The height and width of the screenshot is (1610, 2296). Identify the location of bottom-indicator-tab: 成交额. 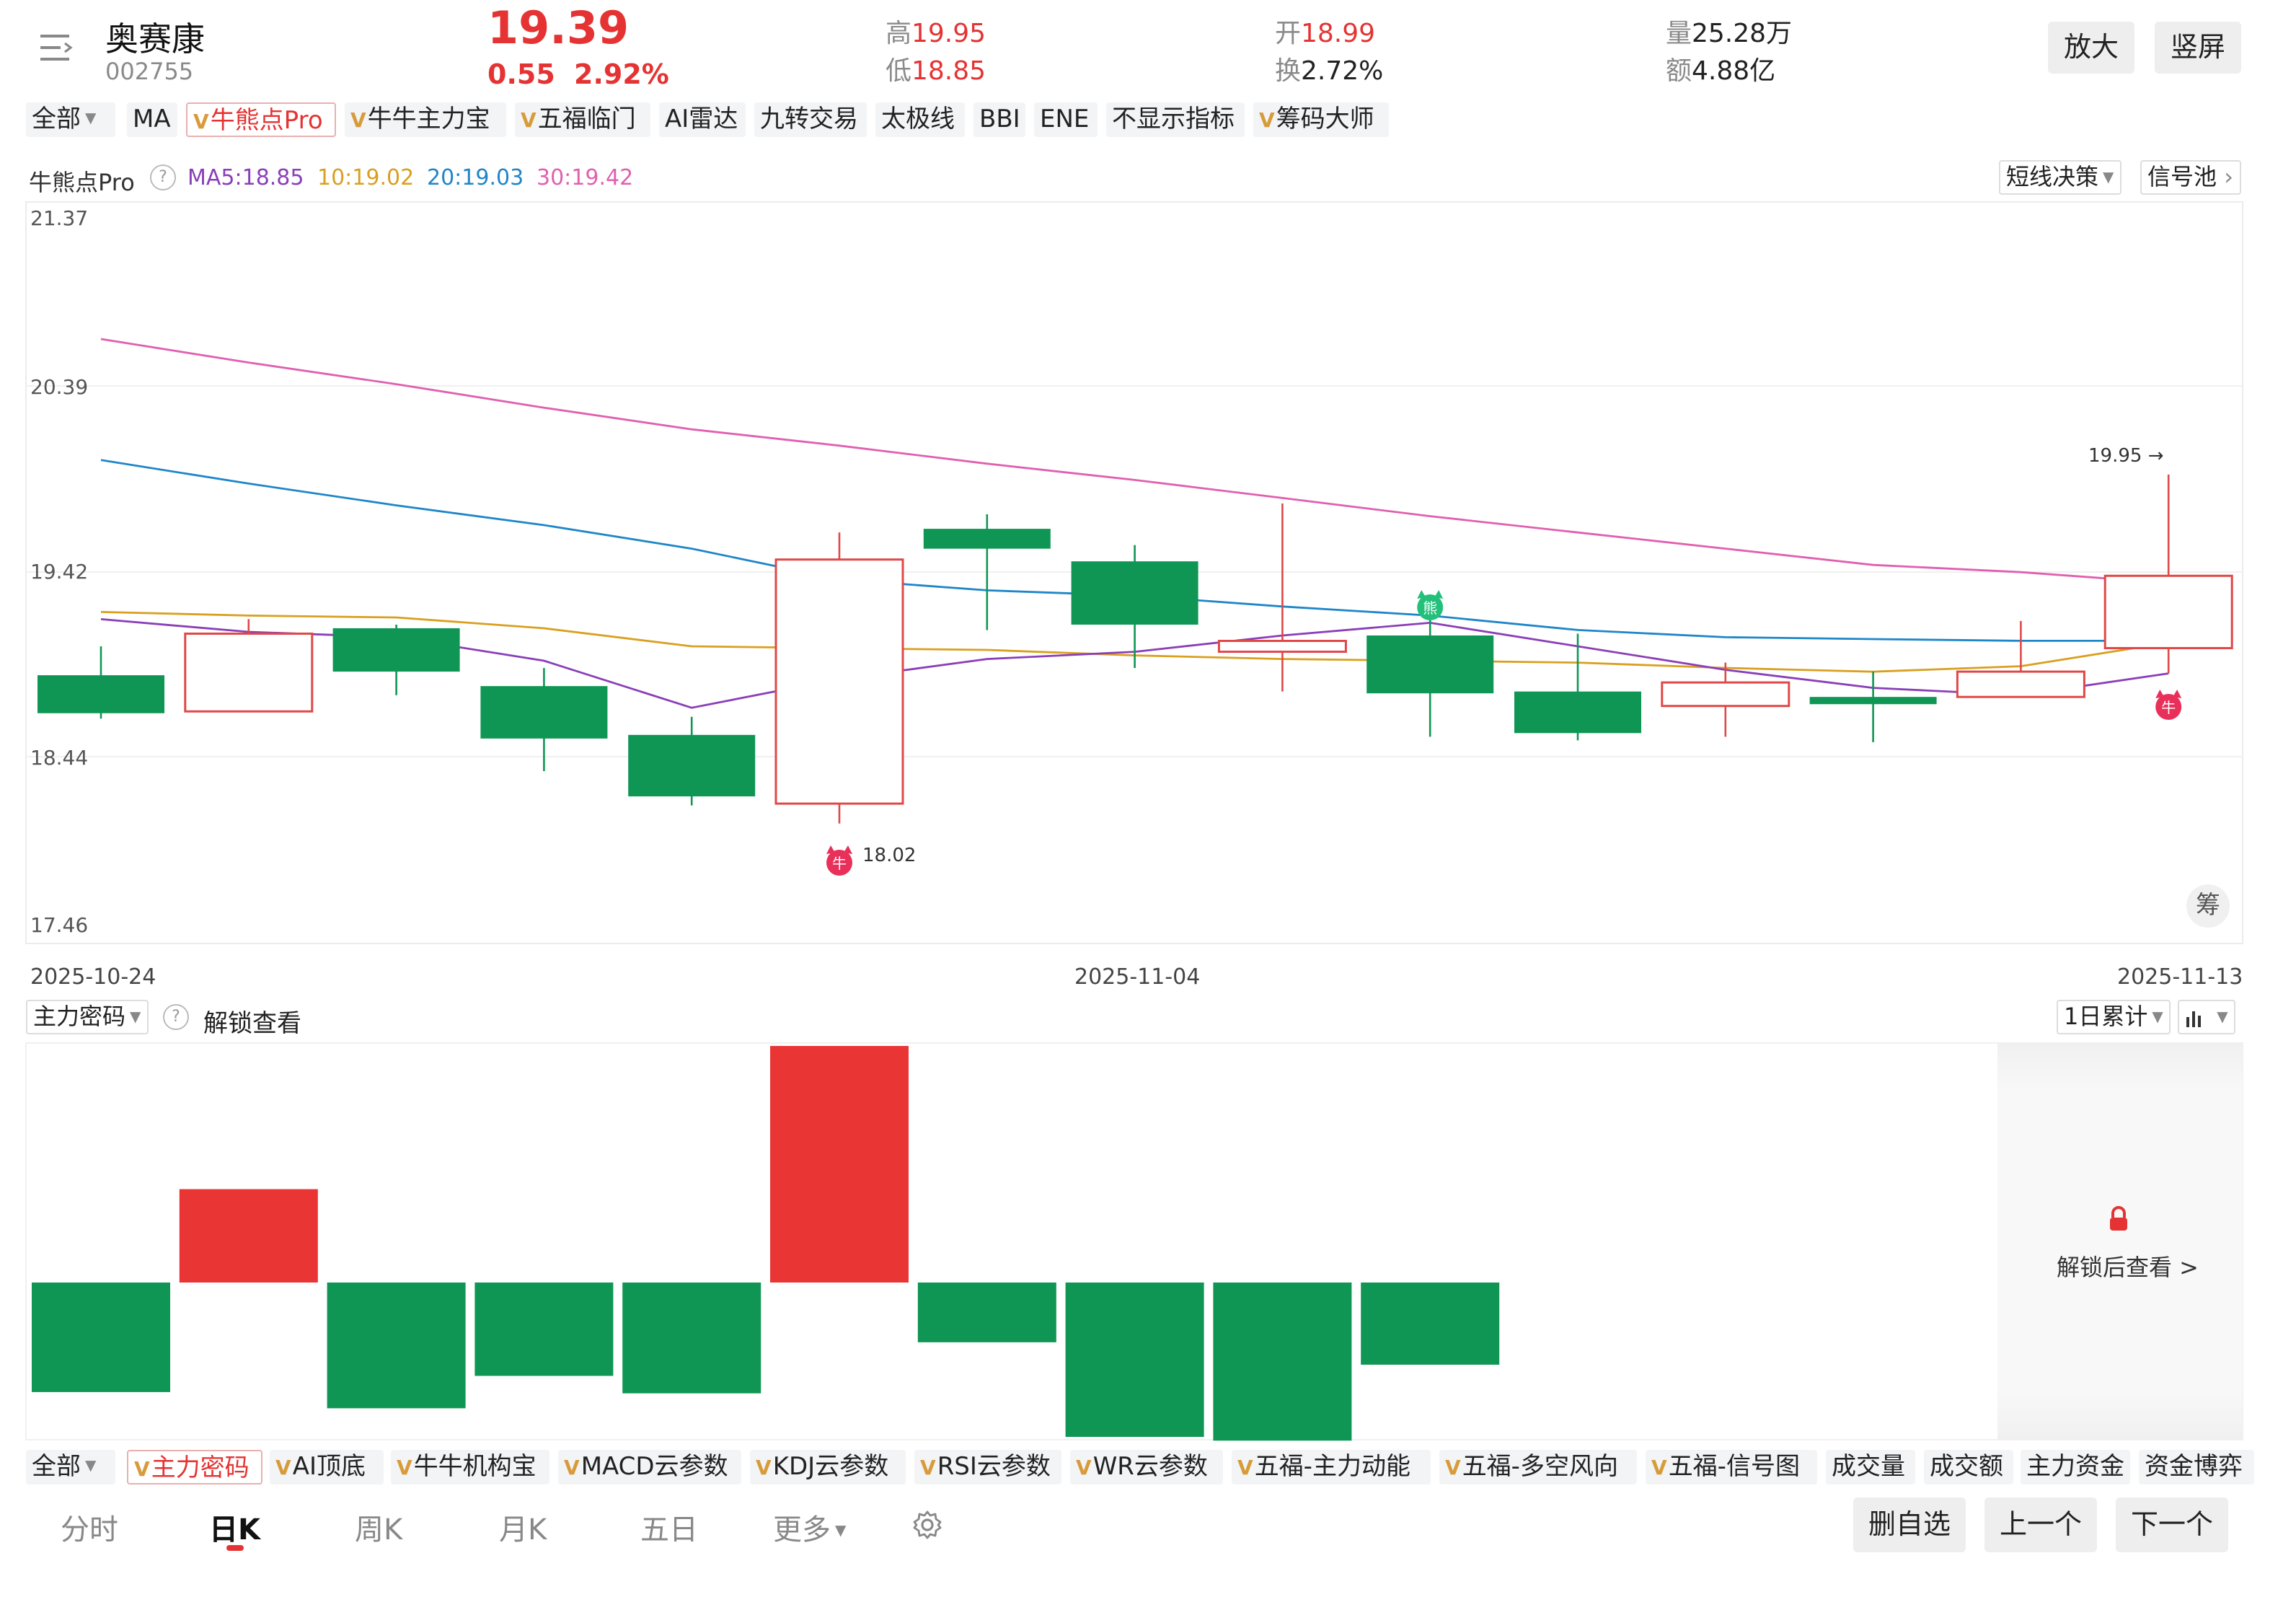
(1968, 1467).